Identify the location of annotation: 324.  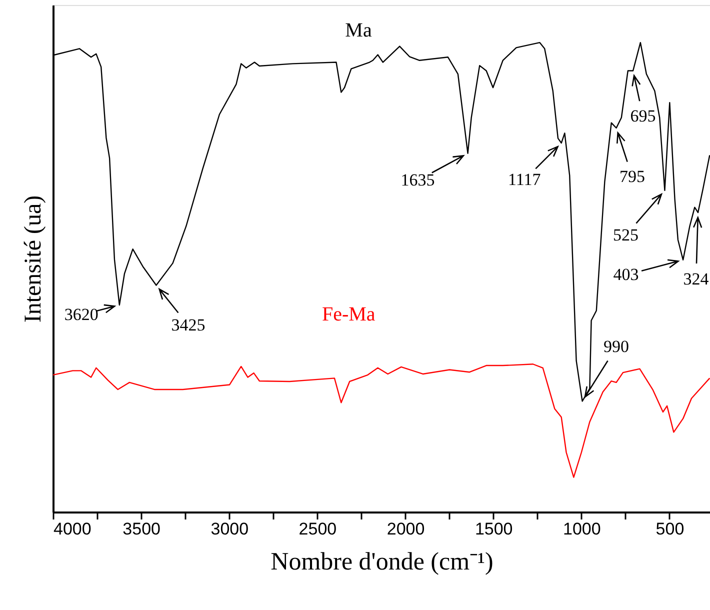
(696, 278).